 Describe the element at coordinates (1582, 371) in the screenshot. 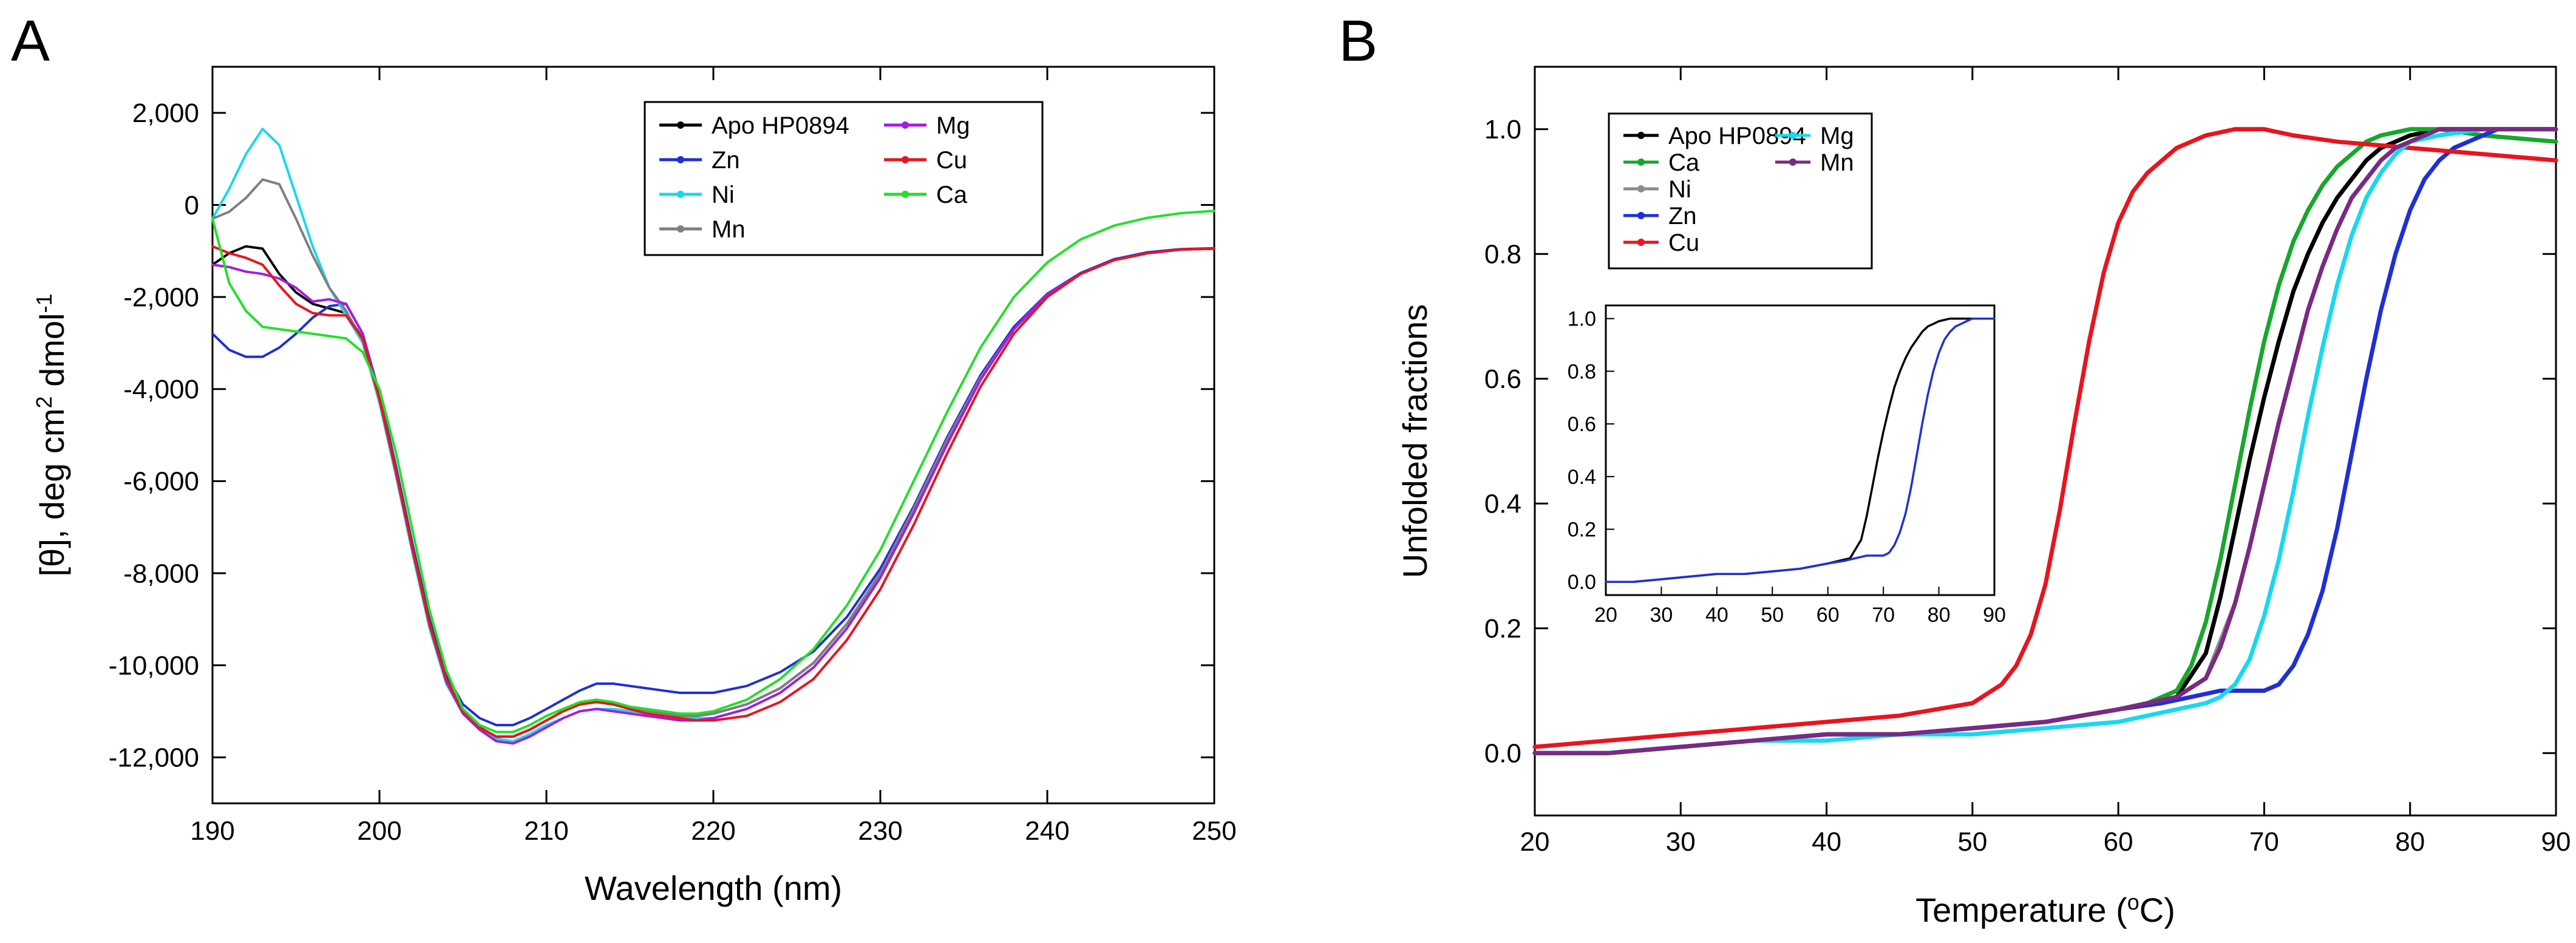

I see `inset-y-tick-label: 0.8` at that location.